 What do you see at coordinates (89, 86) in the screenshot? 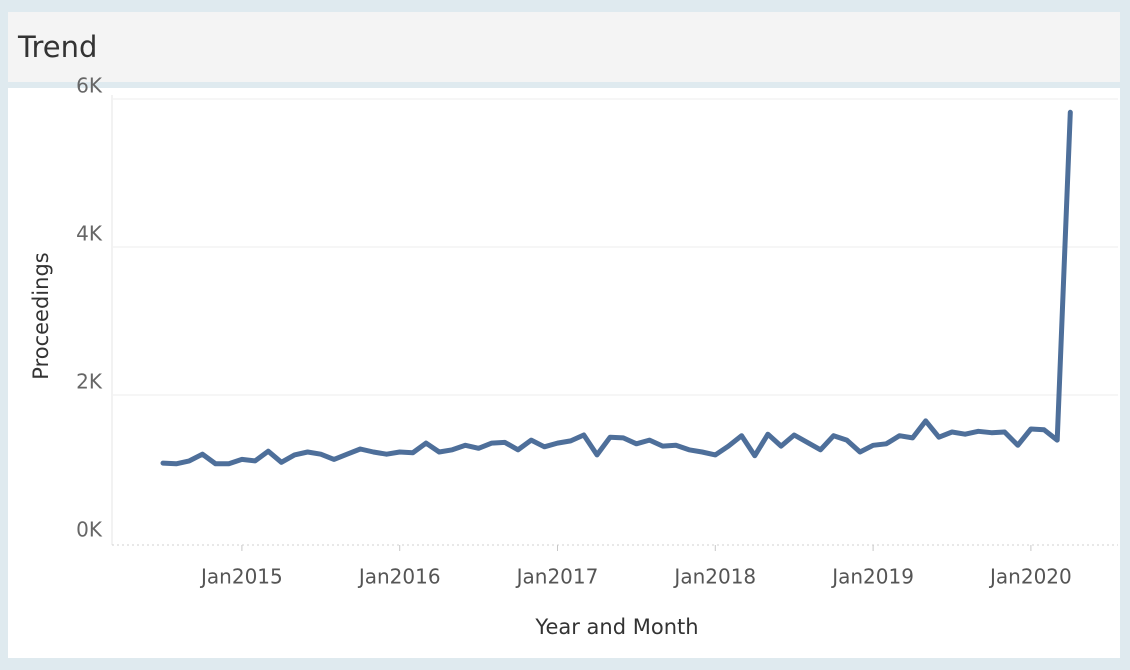
I see `y-tick-label: 6K` at bounding box center [89, 86].